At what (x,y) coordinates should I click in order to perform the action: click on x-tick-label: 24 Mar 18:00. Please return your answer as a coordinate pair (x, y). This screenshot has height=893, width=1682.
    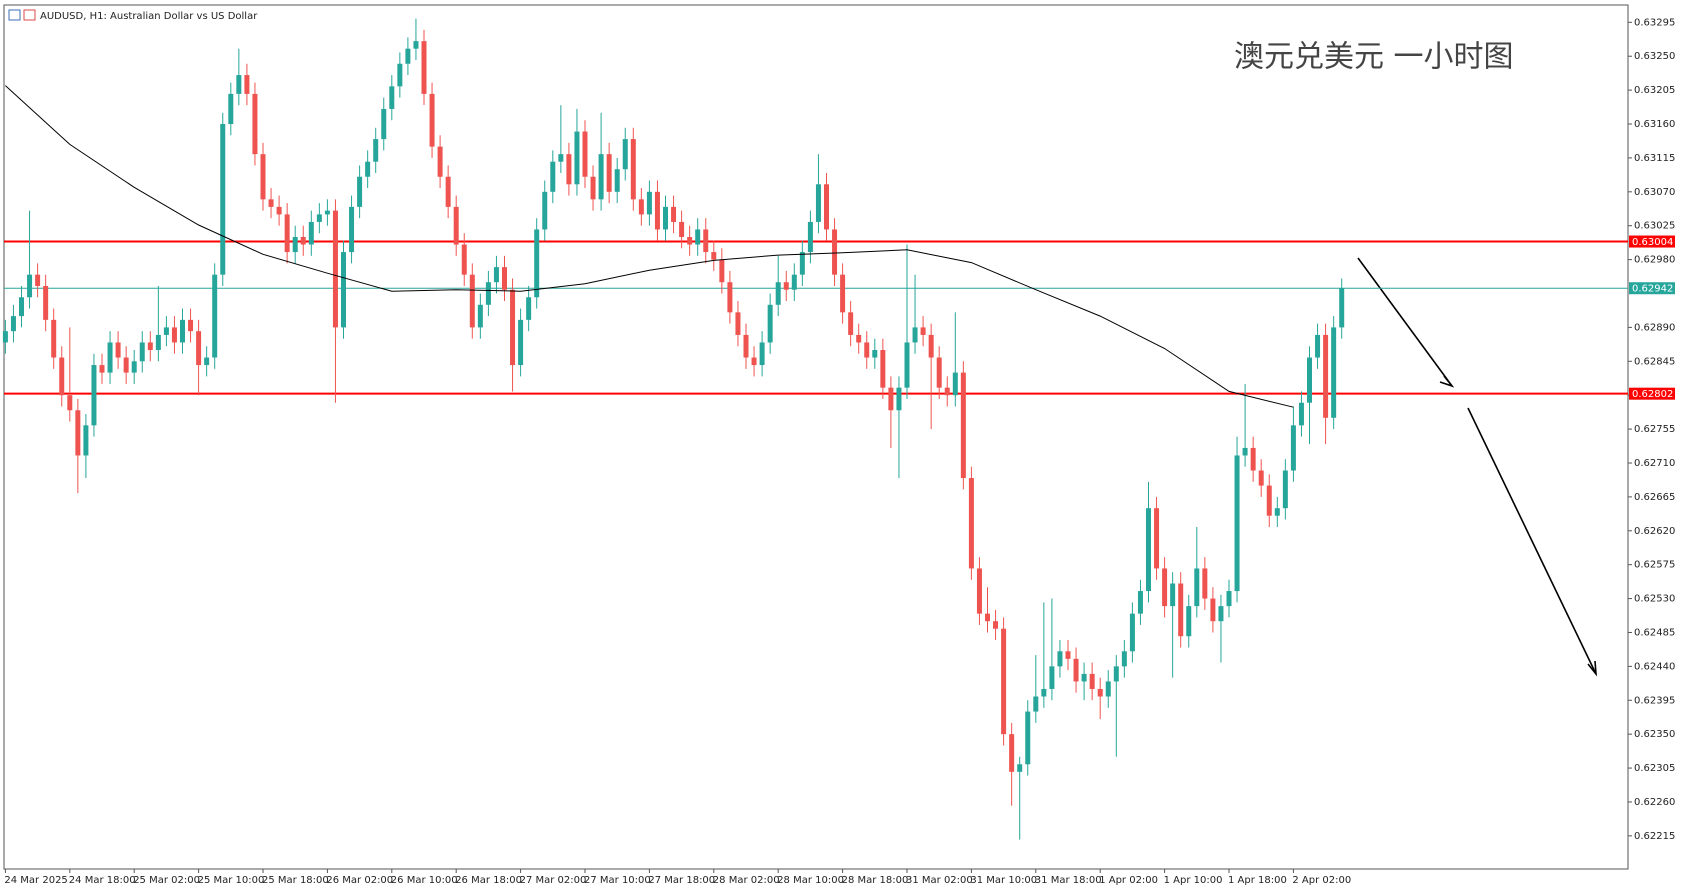
    Looking at the image, I should click on (102, 880).